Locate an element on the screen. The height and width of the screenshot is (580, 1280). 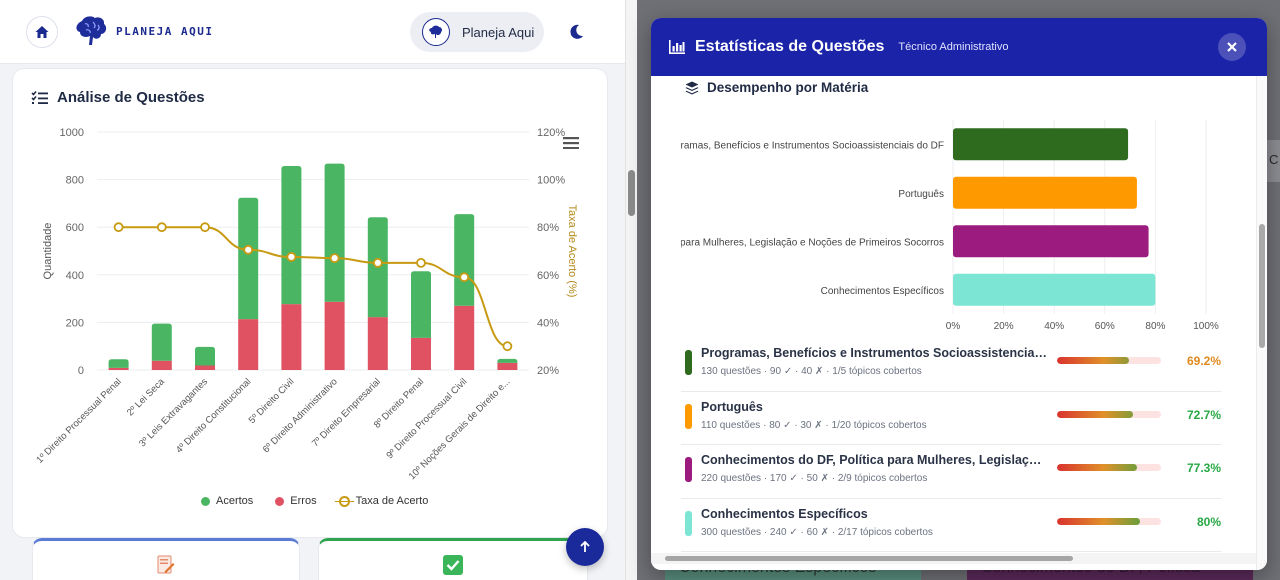
x-tick-label: 9º Direito Processual Civil is located at coordinates (426, 418).